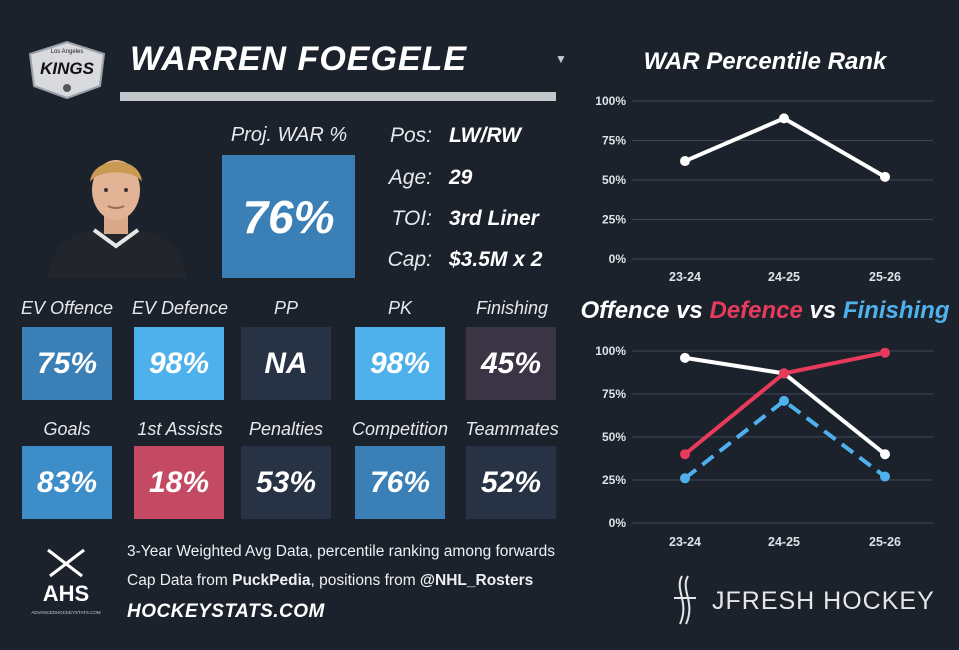 The height and width of the screenshot is (650, 959). What do you see at coordinates (755, 310) in the screenshot?
I see `chart2-title-part: Defence` at bounding box center [755, 310].